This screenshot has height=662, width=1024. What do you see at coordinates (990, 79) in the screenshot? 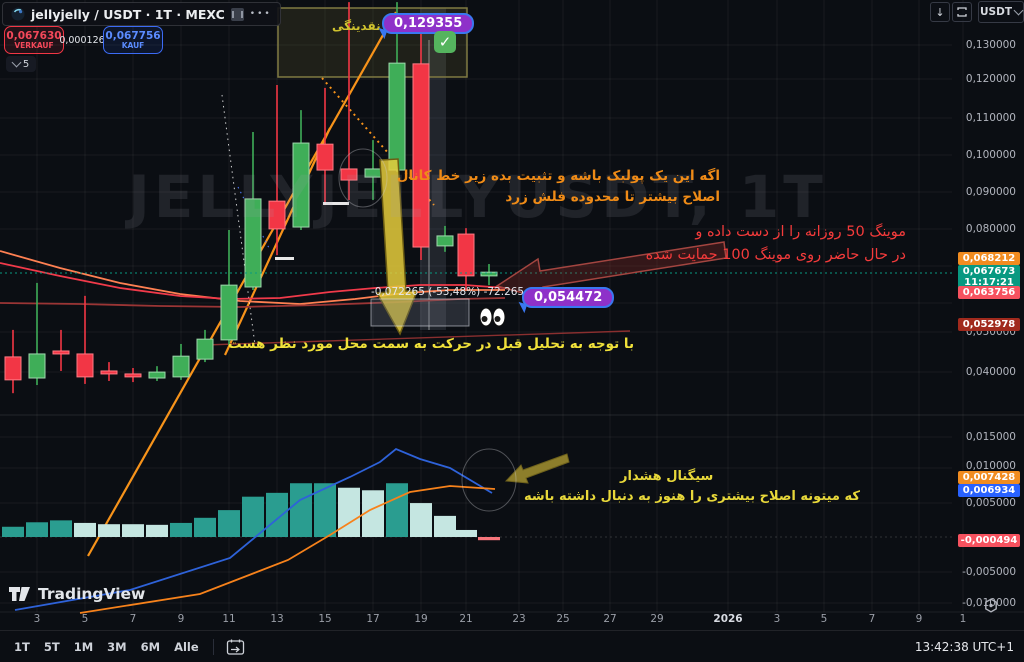
I see `price-tick: 0,120000` at bounding box center [990, 79].